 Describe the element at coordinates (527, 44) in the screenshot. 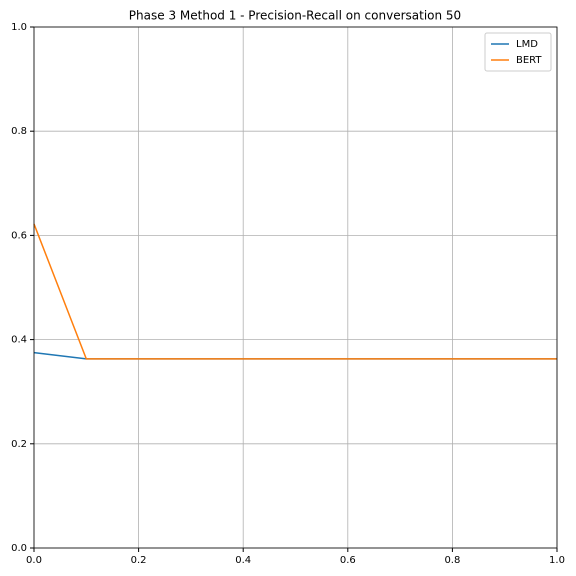

I see `legend-label: LMD` at that location.